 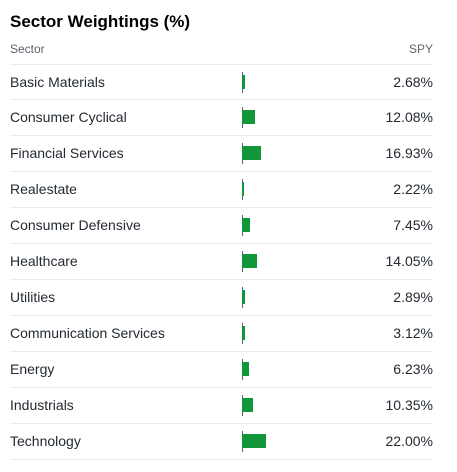 I want to click on weight-value: 12.08%, so click(x=409, y=117).